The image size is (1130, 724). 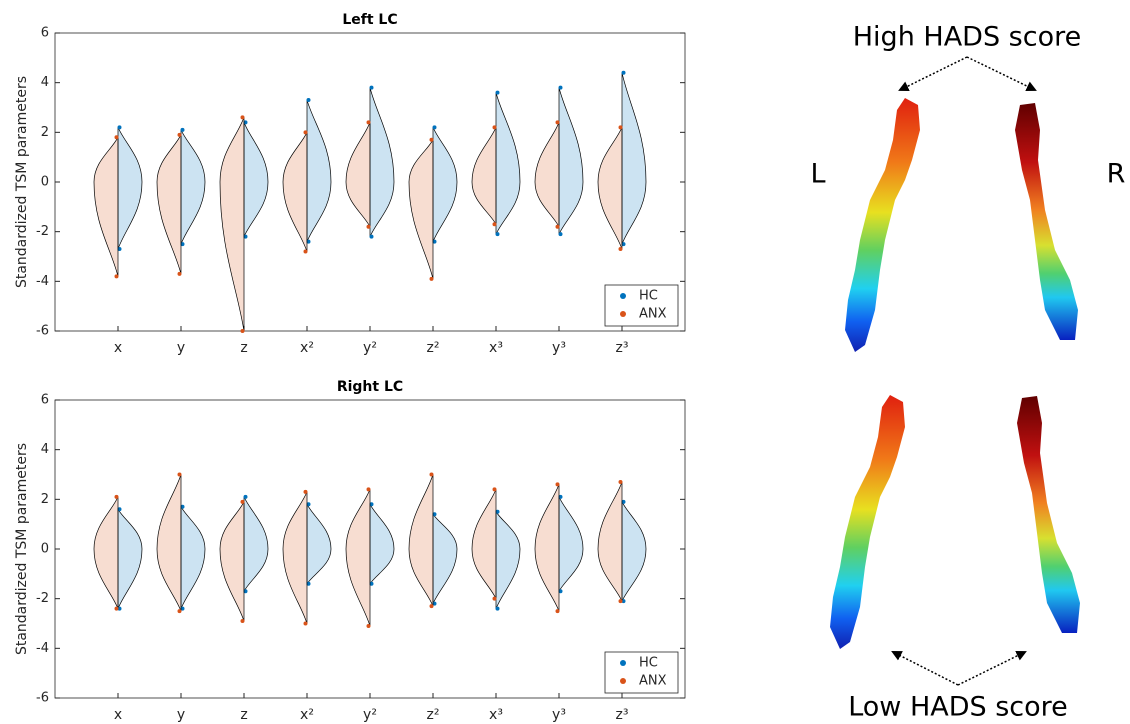 What do you see at coordinates (370, 387) in the screenshot?
I see `chart-title: Right LC` at bounding box center [370, 387].